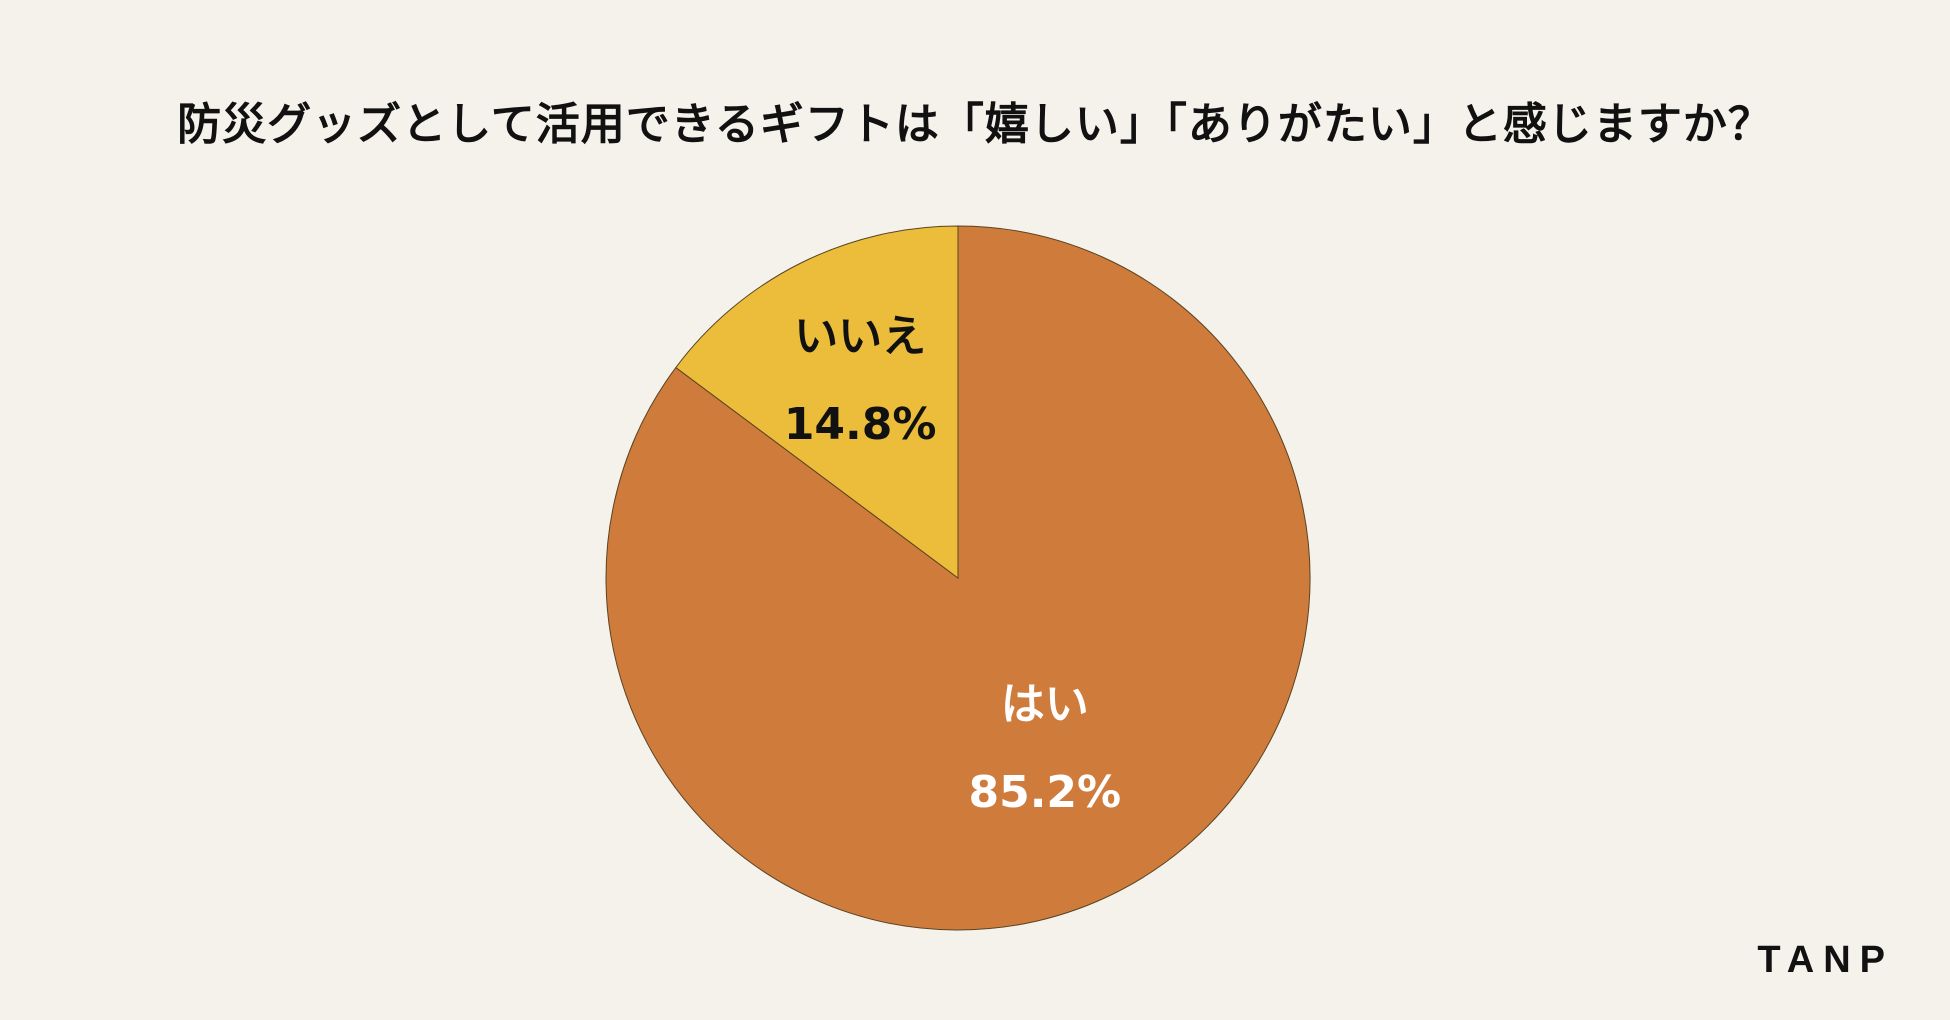  I want to click on label-iie: いいえ, so click(860, 336).